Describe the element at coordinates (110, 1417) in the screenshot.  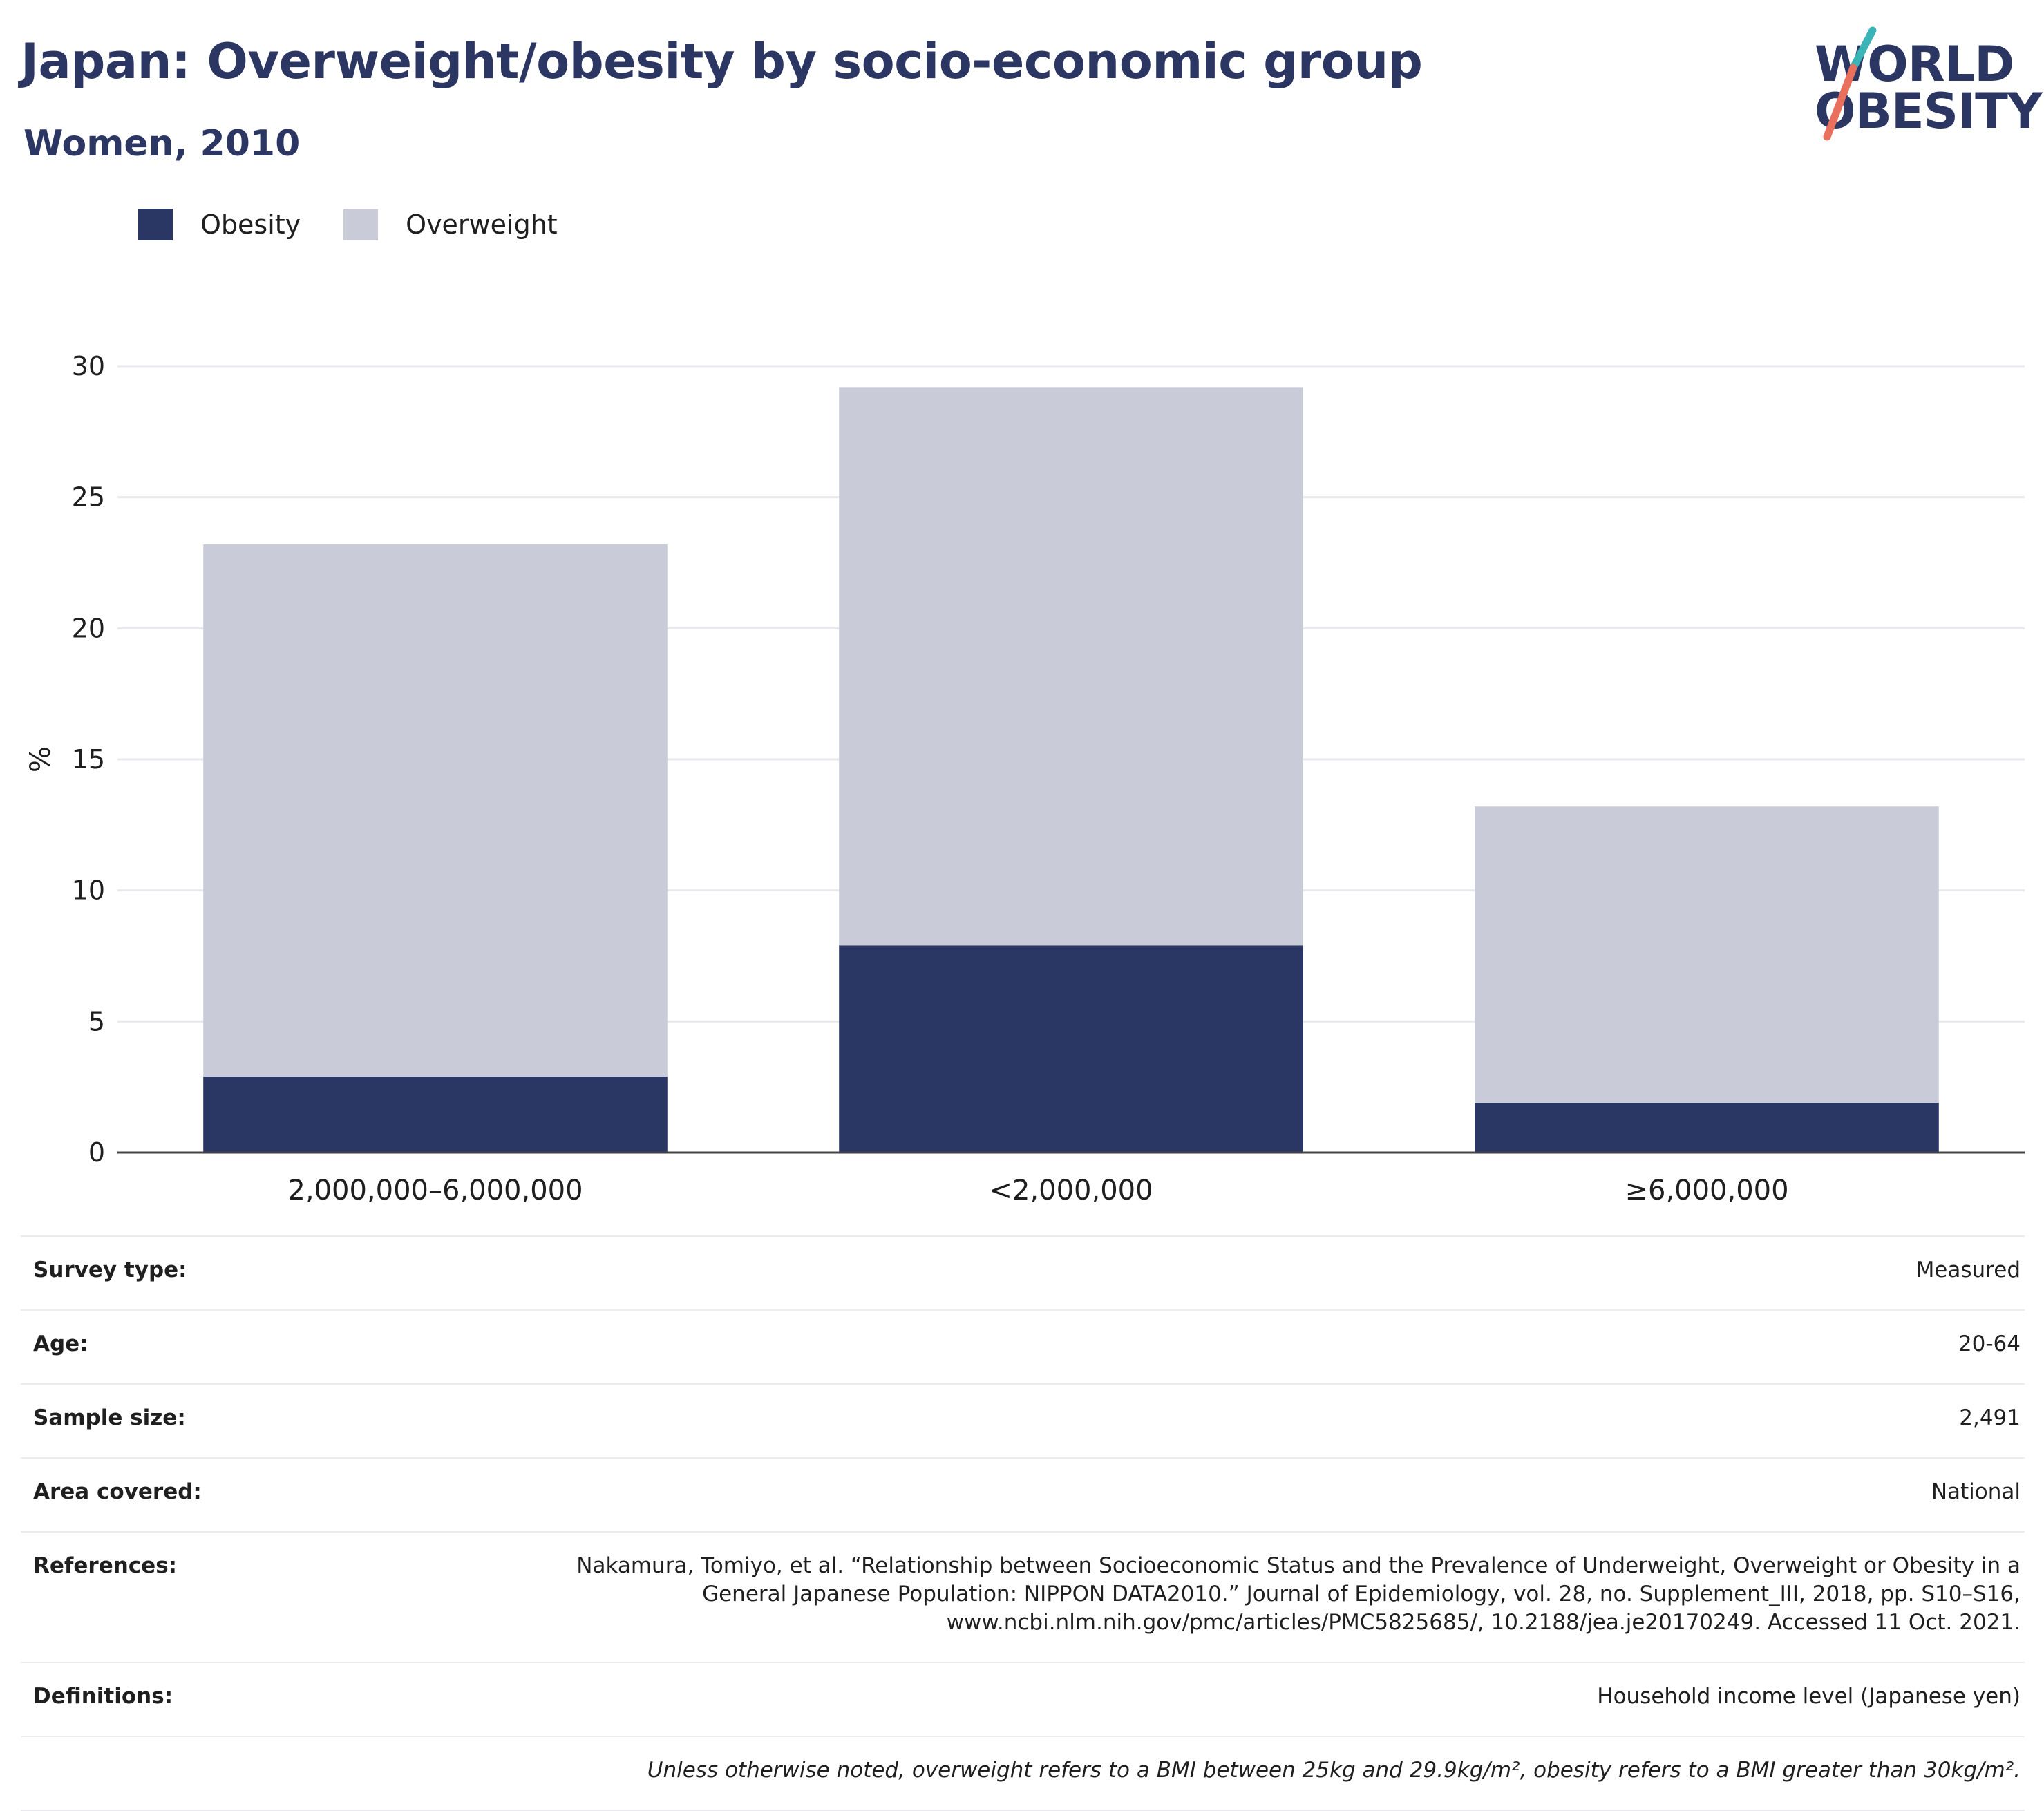
I see `info-label: Sample size:` at that location.